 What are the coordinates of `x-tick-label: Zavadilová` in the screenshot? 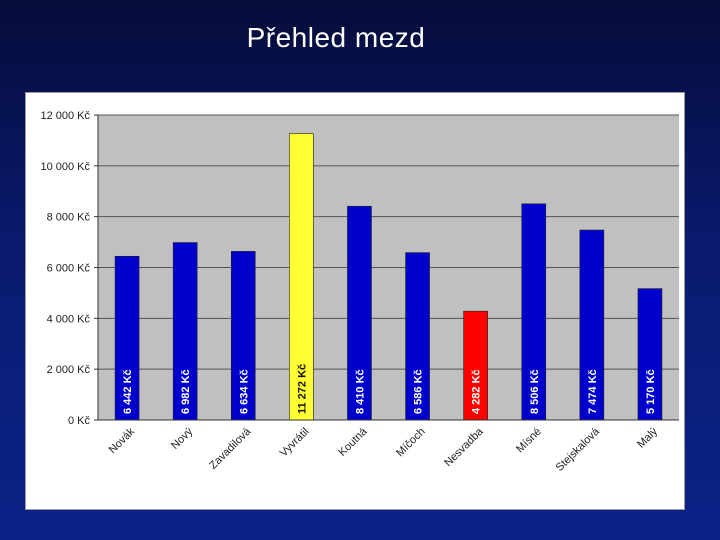 It's located at (230, 448).